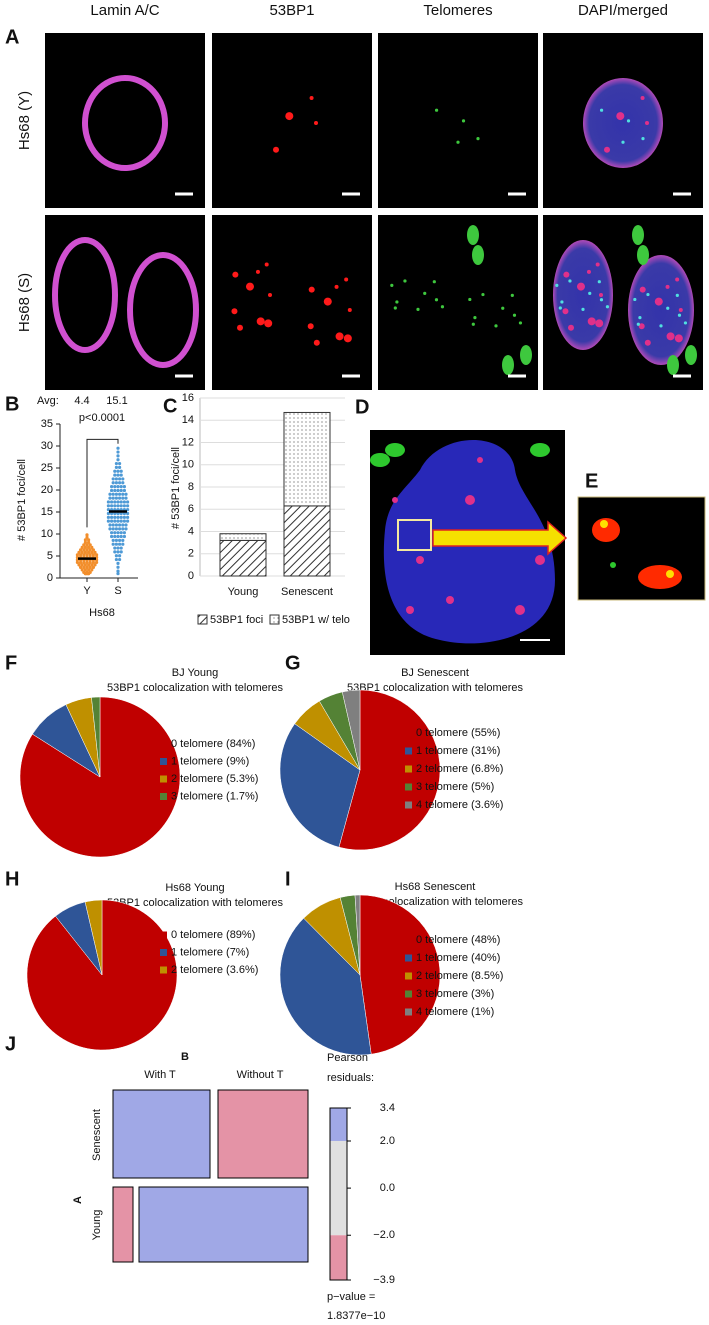 This screenshot has height=1325, width=709. Describe the element at coordinates (50, 578) in the screenshot. I see `y-tick-label: 0` at that location.